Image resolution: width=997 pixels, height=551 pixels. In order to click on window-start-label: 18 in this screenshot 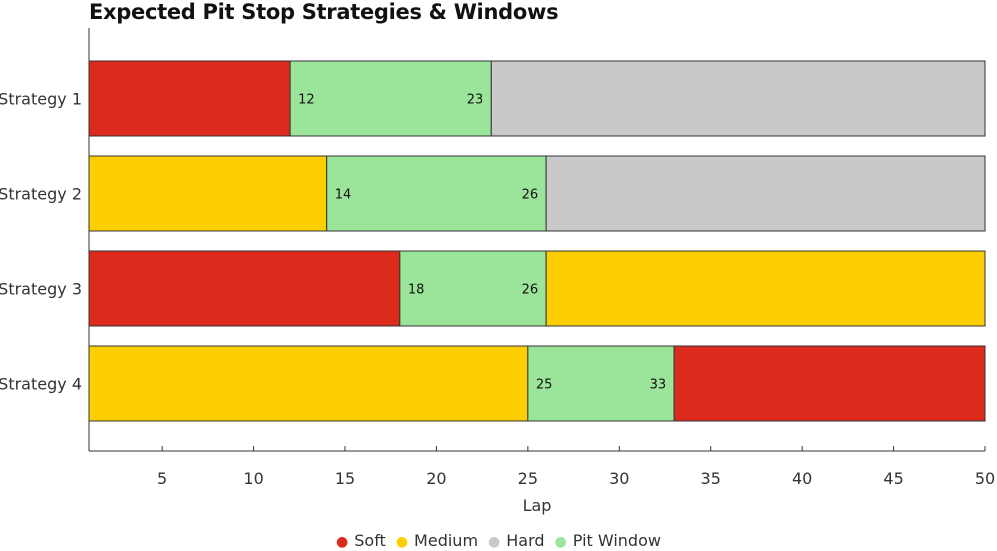, I will do `click(416, 290)`.